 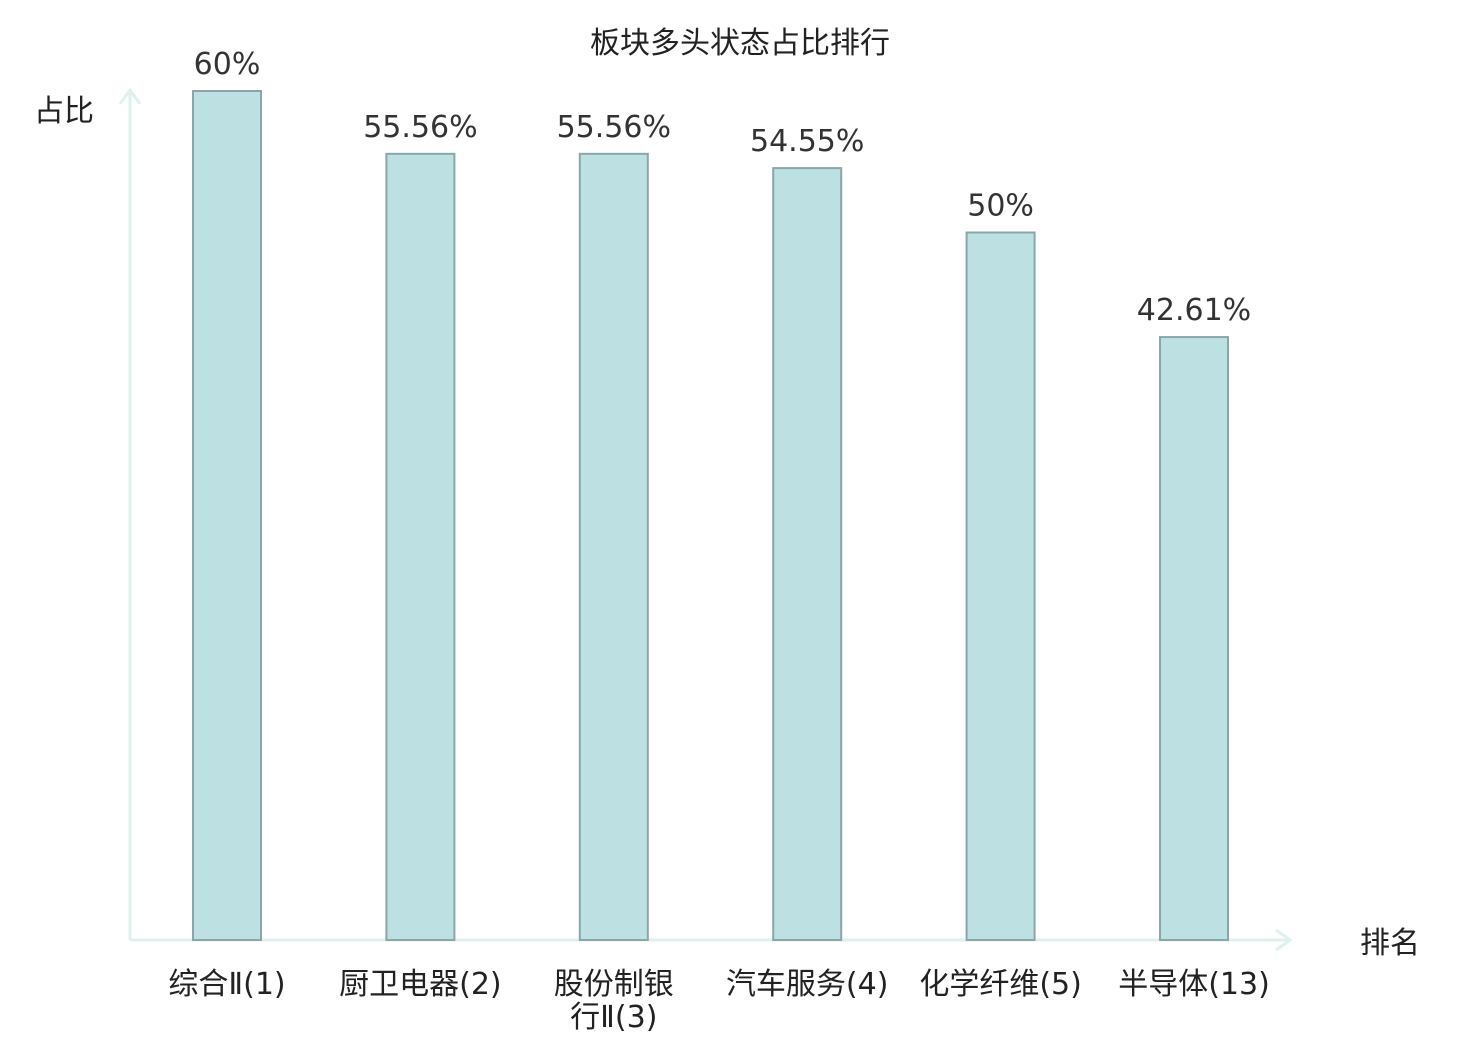 What do you see at coordinates (1000, 206) in the screenshot?
I see `data-label: 50%` at bounding box center [1000, 206].